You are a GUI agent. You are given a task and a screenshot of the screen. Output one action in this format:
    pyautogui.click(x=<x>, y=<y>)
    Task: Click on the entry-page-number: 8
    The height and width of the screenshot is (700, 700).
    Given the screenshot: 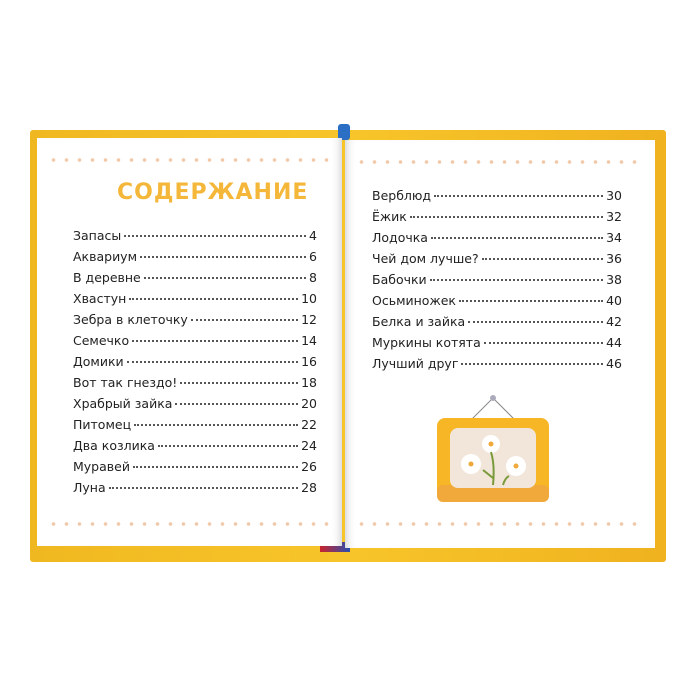 What is the action you would take?
    pyautogui.click(x=313, y=277)
    